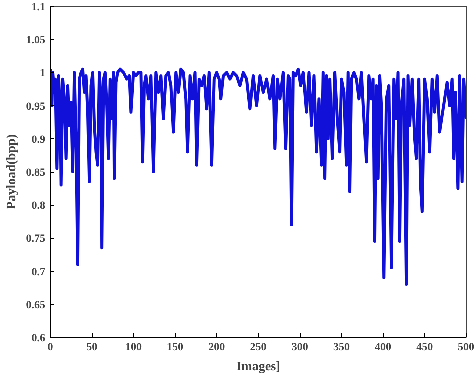 Image resolution: width=474 pixels, height=376 pixels. I want to click on x-tick-label: 200, so click(217, 348).